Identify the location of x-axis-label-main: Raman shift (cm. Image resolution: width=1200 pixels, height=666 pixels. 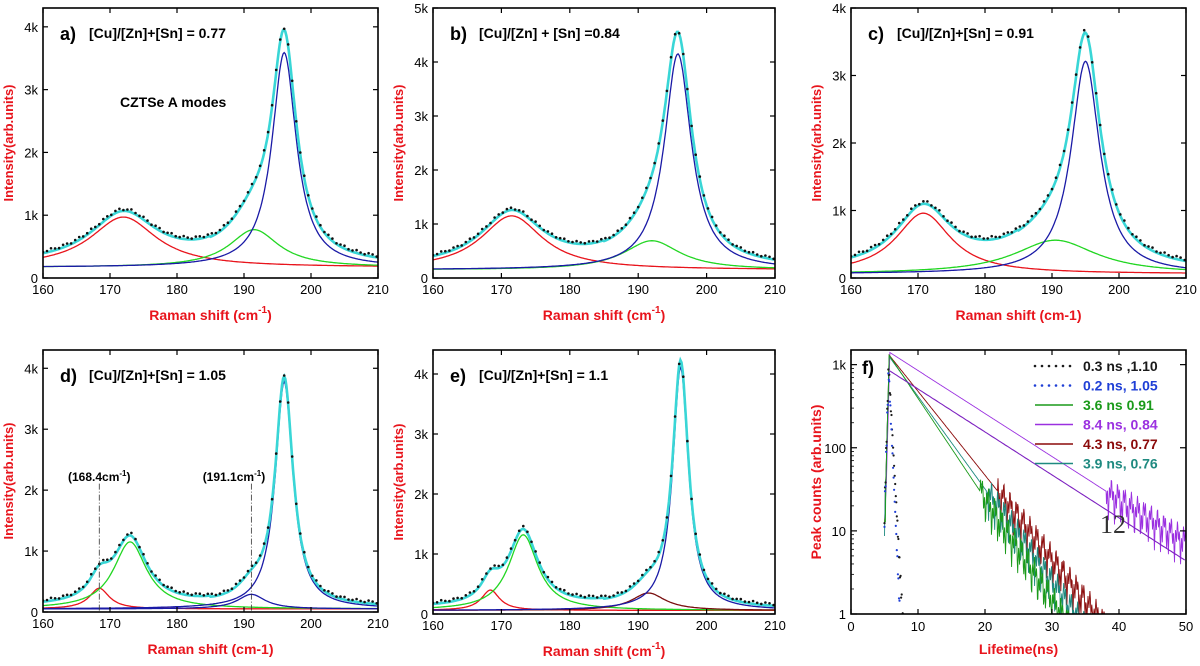
(597, 651).